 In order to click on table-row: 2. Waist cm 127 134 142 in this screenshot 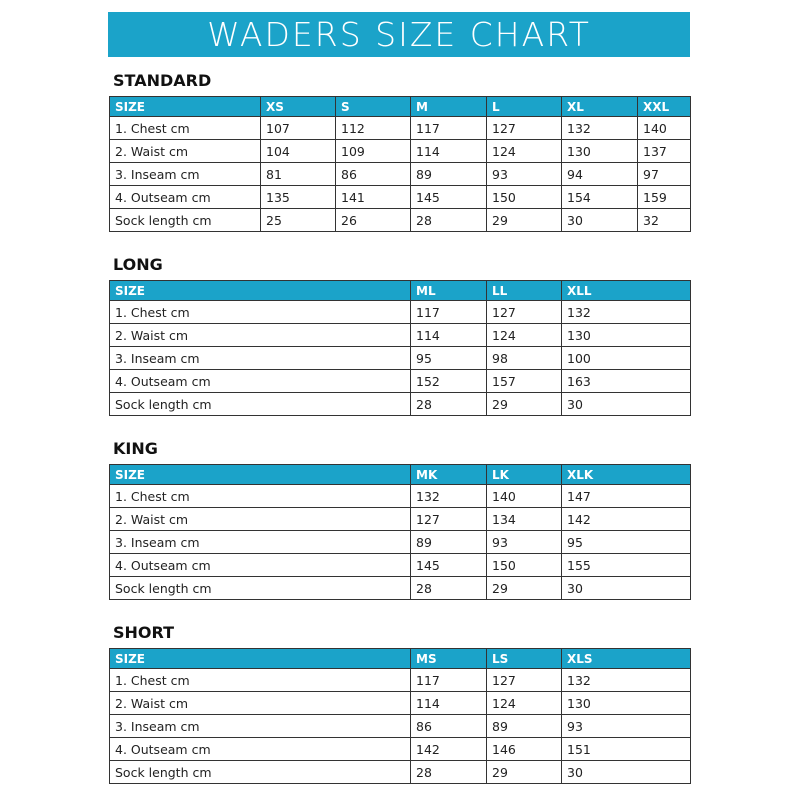, I will do `click(400, 519)`.